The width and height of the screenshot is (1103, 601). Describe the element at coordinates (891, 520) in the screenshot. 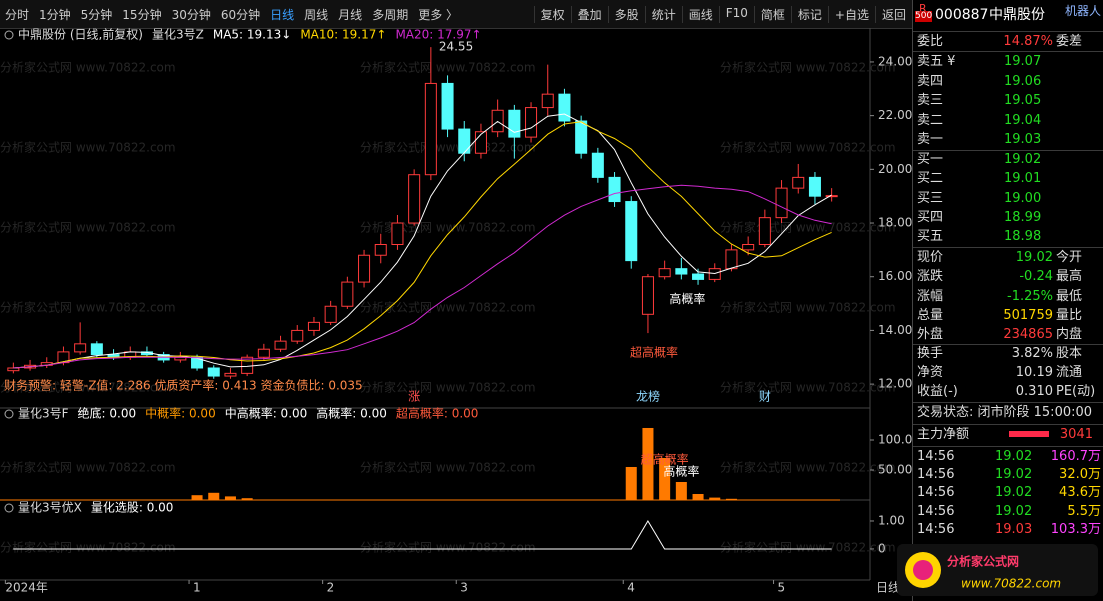

I see `y-tick-label: 1.00` at that location.